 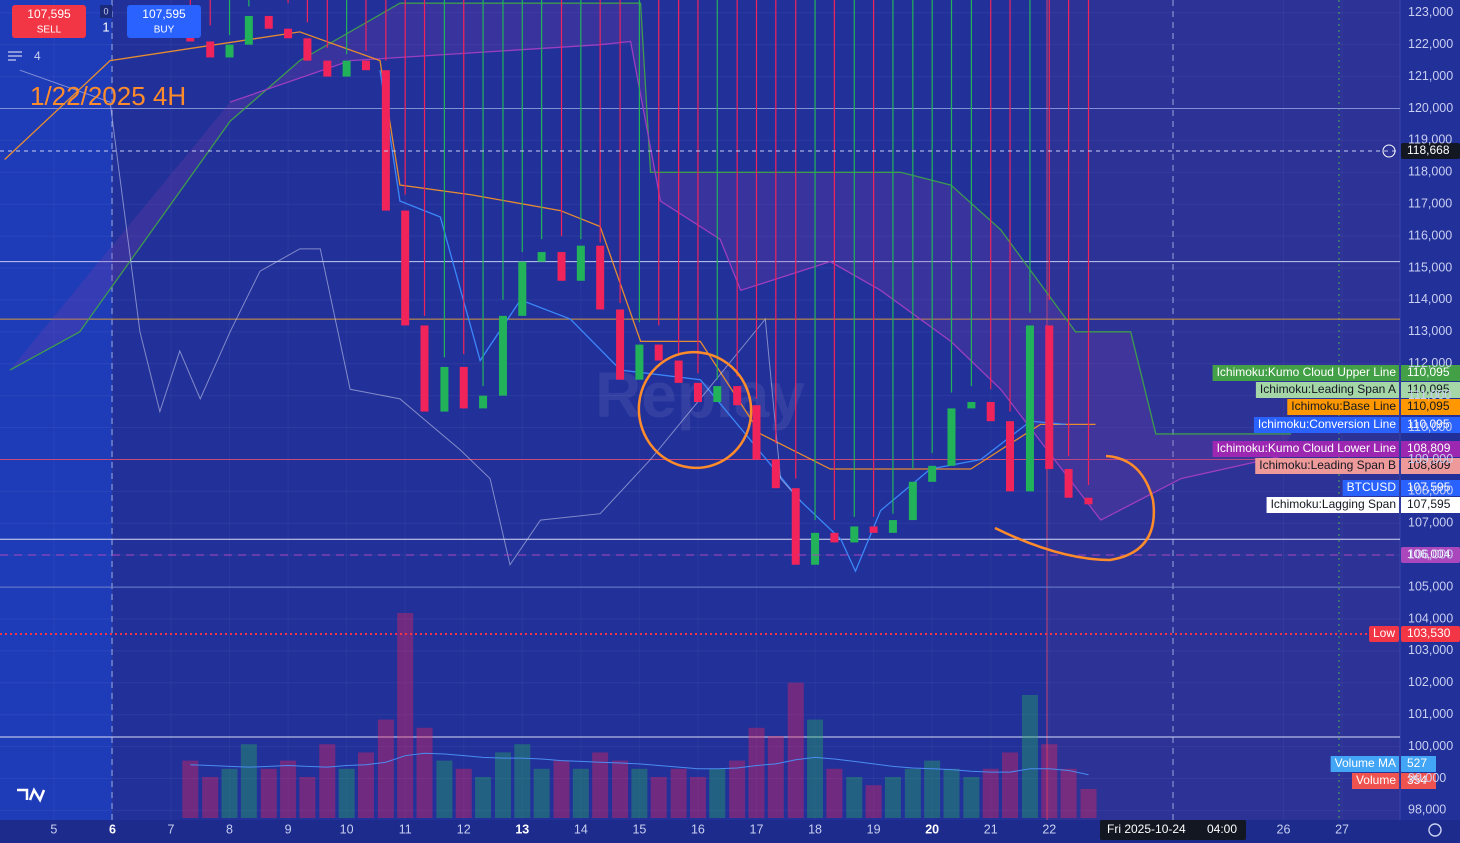 What do you see at coordinates (1384, 633) in the screenshot?
I see `low-name-box` at bounding box center [1384, 633].